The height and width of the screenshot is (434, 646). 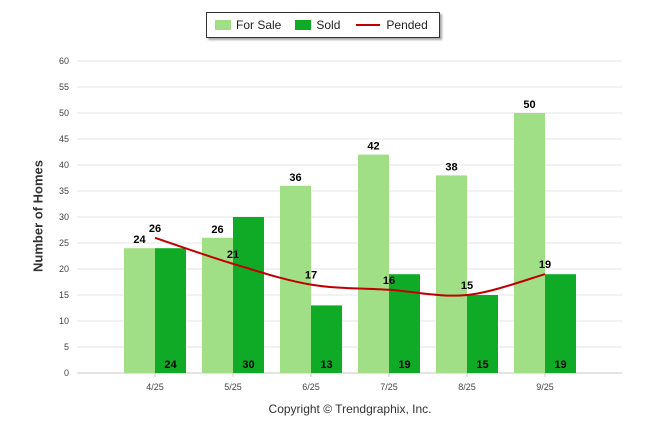 I want to click on x-tick-label: 7/25, so click(x=389, y=387).